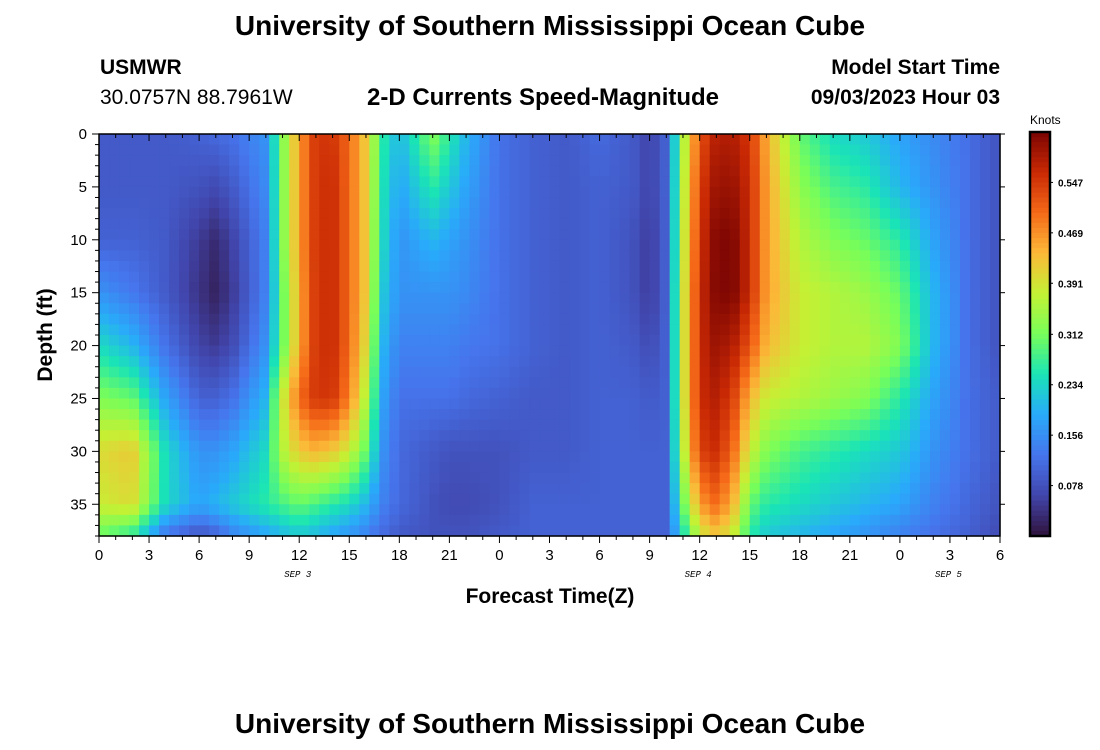 This screenshot has height=750, width=1100. What do you see at coordinates (299, 555) in the screenshot?
I see `x-tick-label: 12` at bounding box center [299, 555].